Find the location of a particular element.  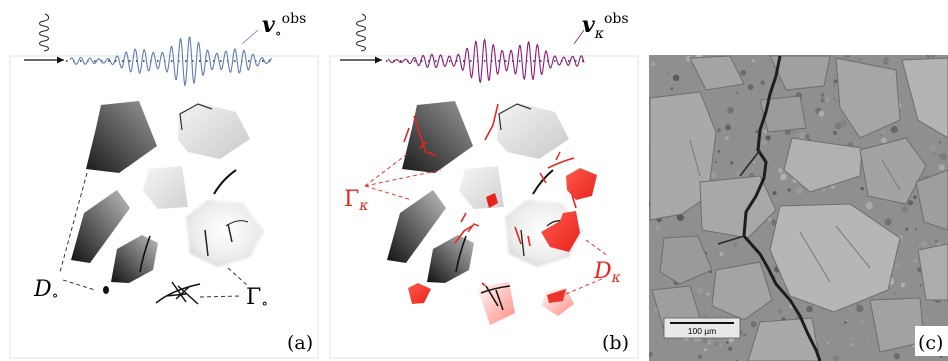

D-leaders-b is located at coordinates (587, 267).